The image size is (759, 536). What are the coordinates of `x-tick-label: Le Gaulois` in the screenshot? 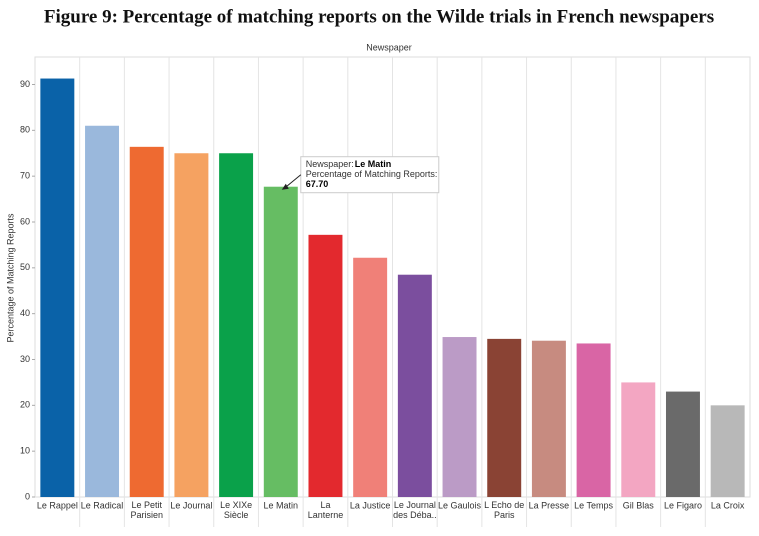 It's located at (460, 505).